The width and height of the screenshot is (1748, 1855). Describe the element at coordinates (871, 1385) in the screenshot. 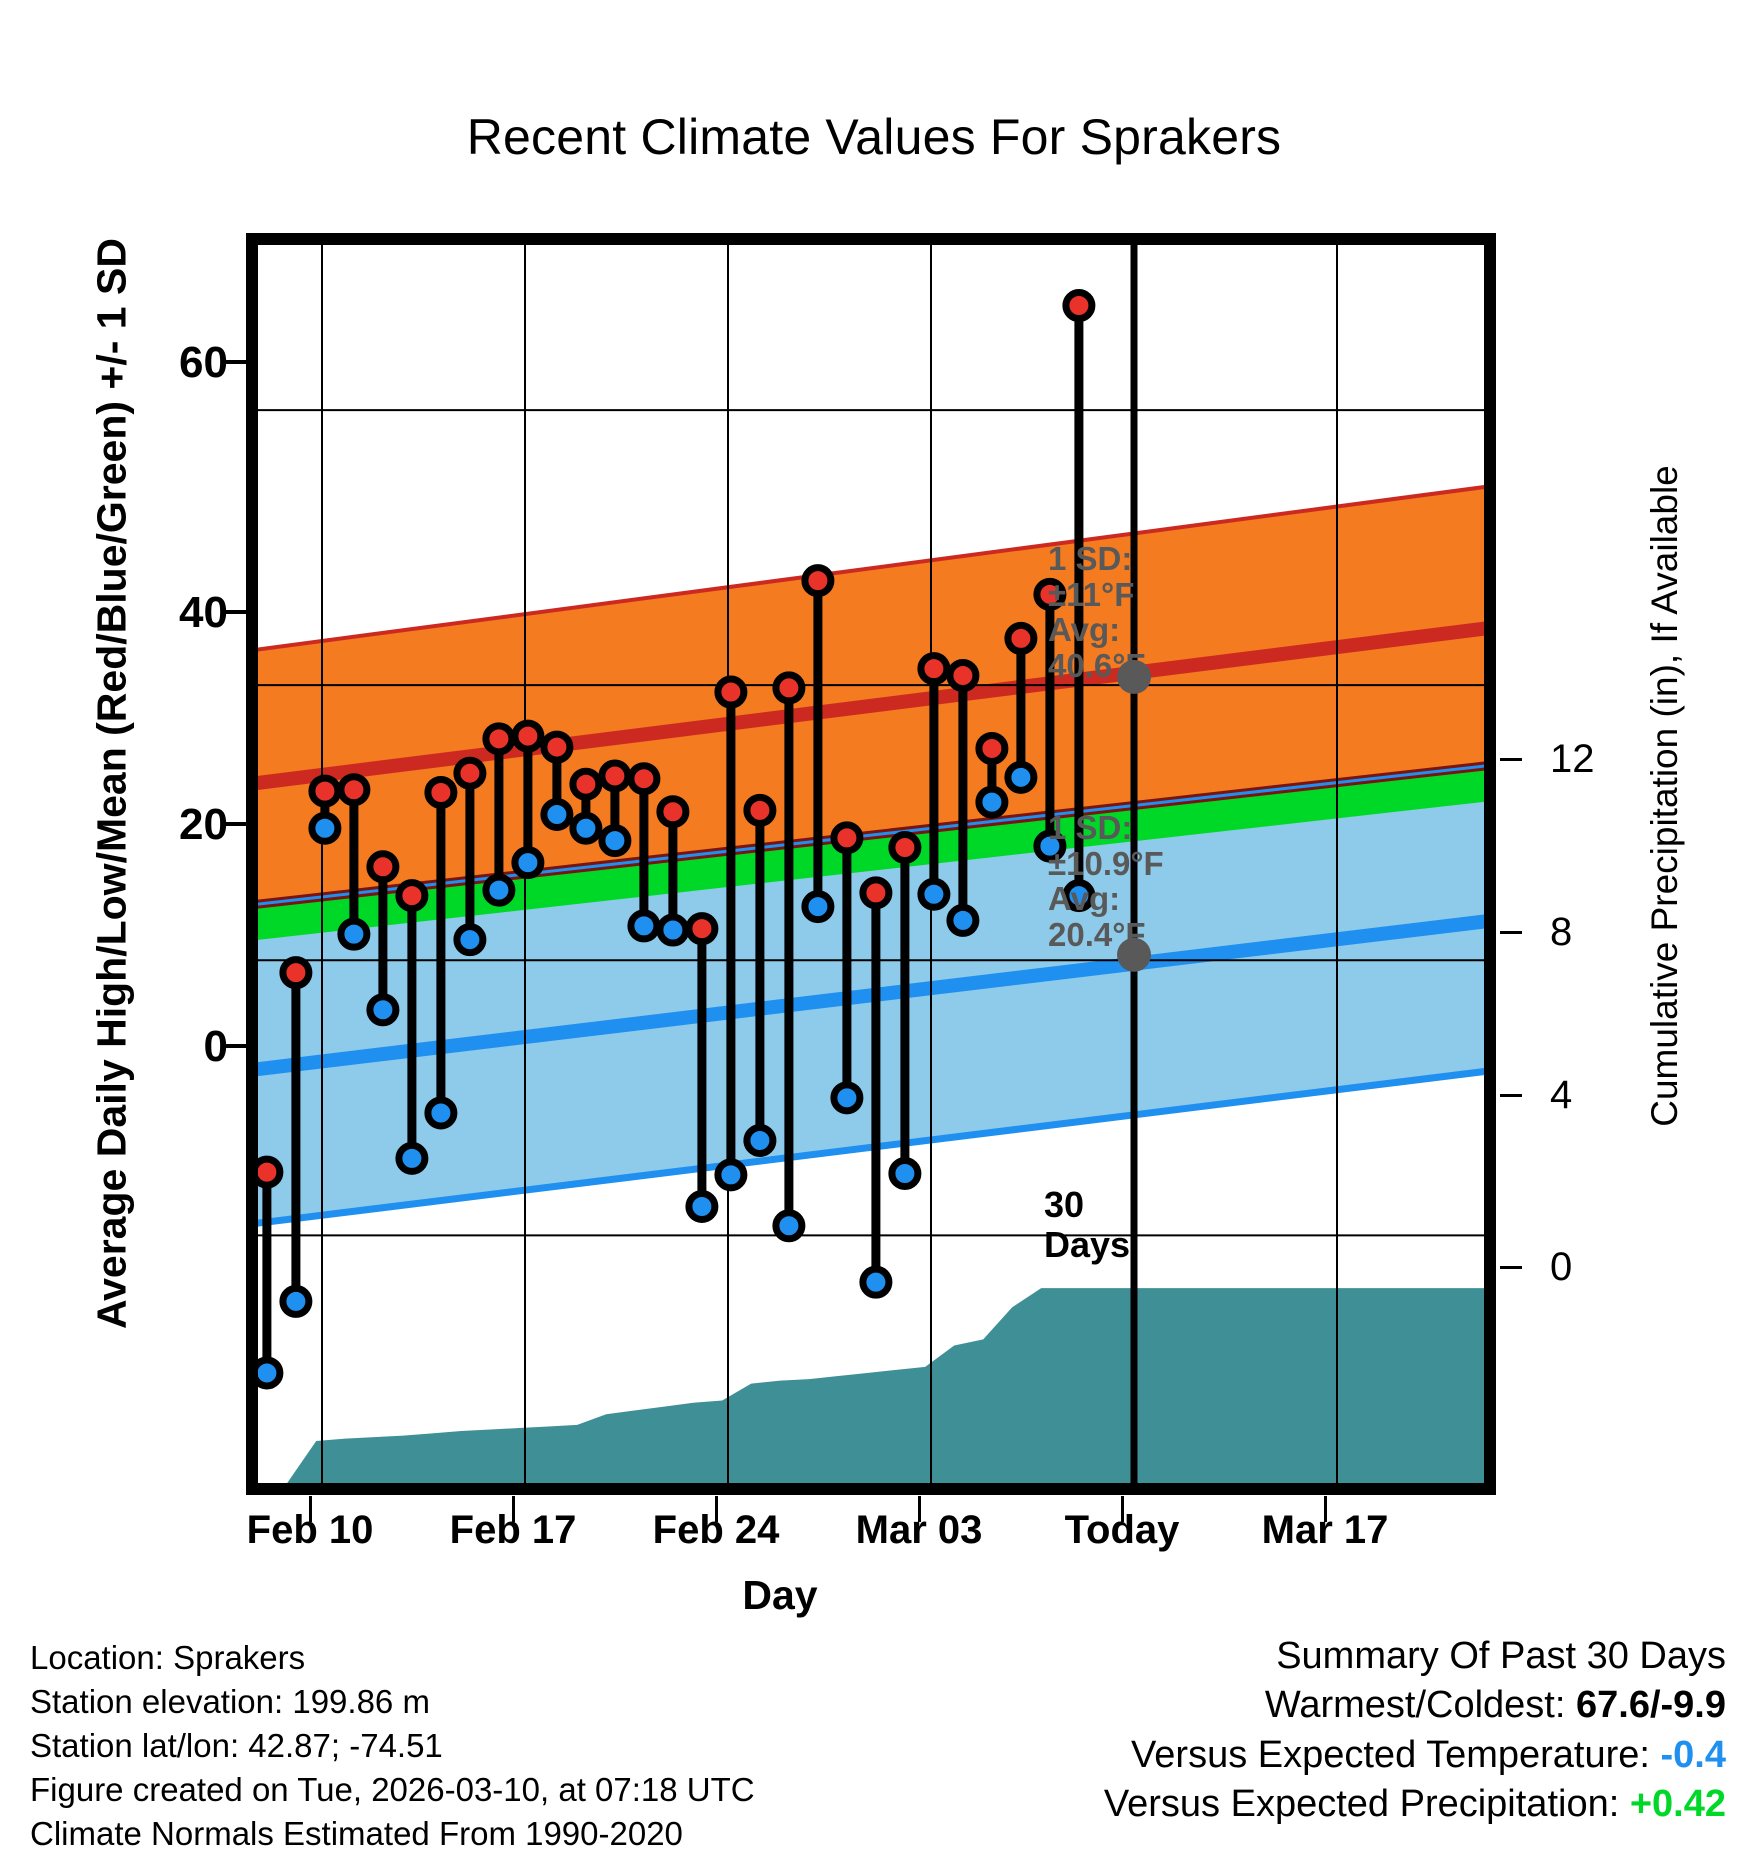

I see `precipitation-area-group` at that location.